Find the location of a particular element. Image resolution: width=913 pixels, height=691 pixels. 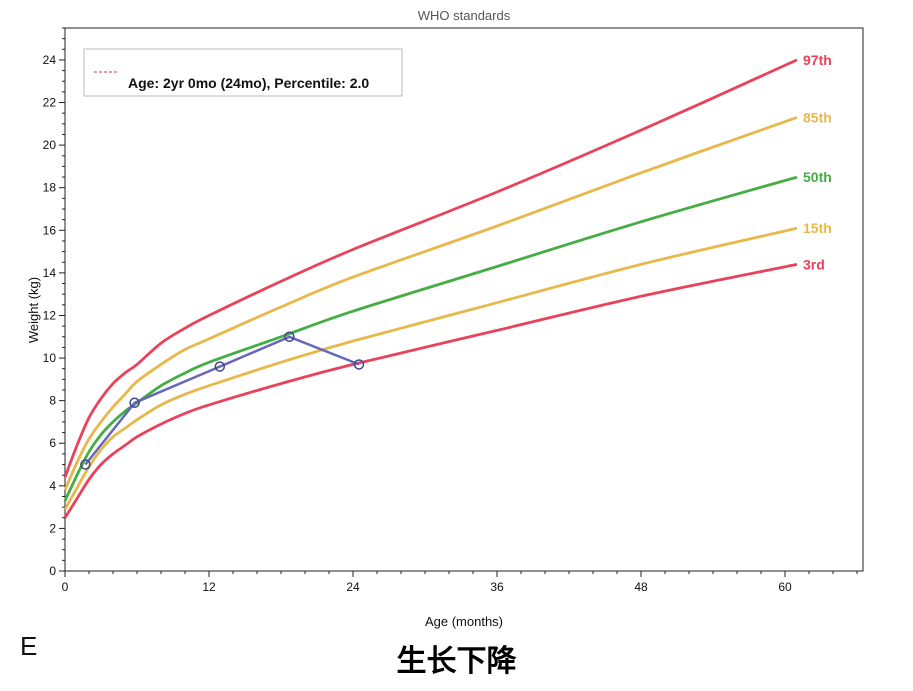

y-axis-label: Weight (kg) is located at coordinates (33, 310).